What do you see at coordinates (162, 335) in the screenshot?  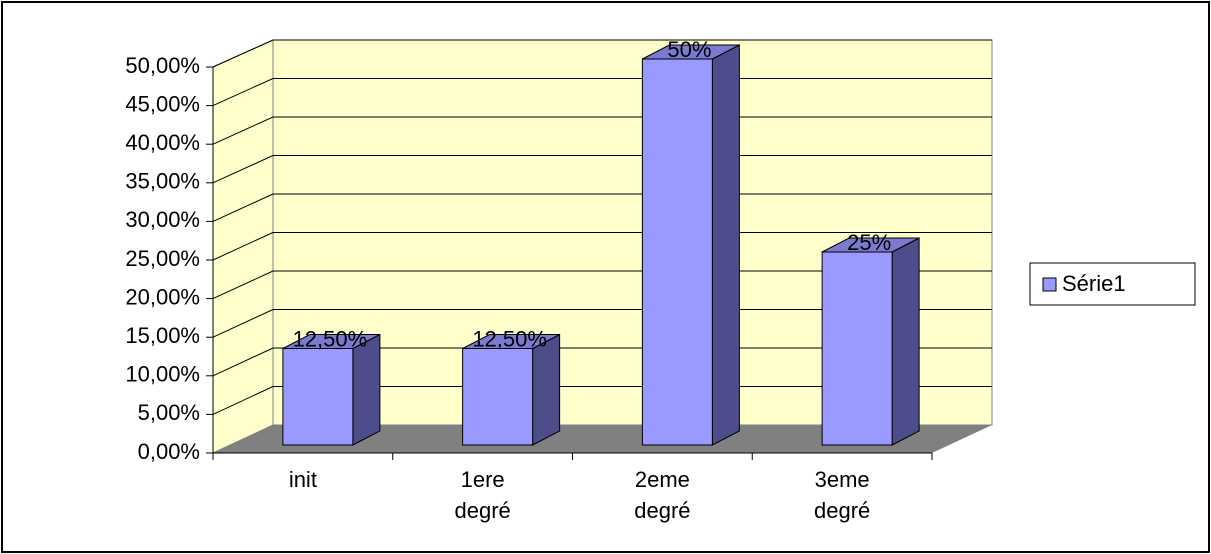 I see `y-tick-label: 15,00%` at bounding box center [162, 335].